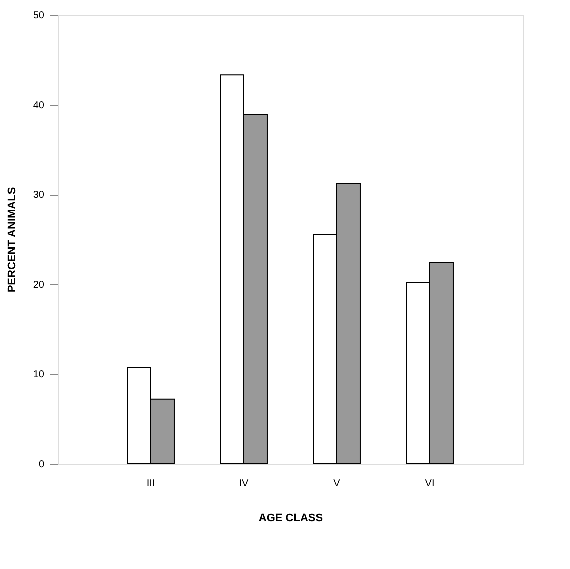 The height and width of the screenshot is (569, 570). What do you see at coordinates (39, 16) in the screenshot?
I see `y-tick-label: 50` at bounding box center [39, 16].